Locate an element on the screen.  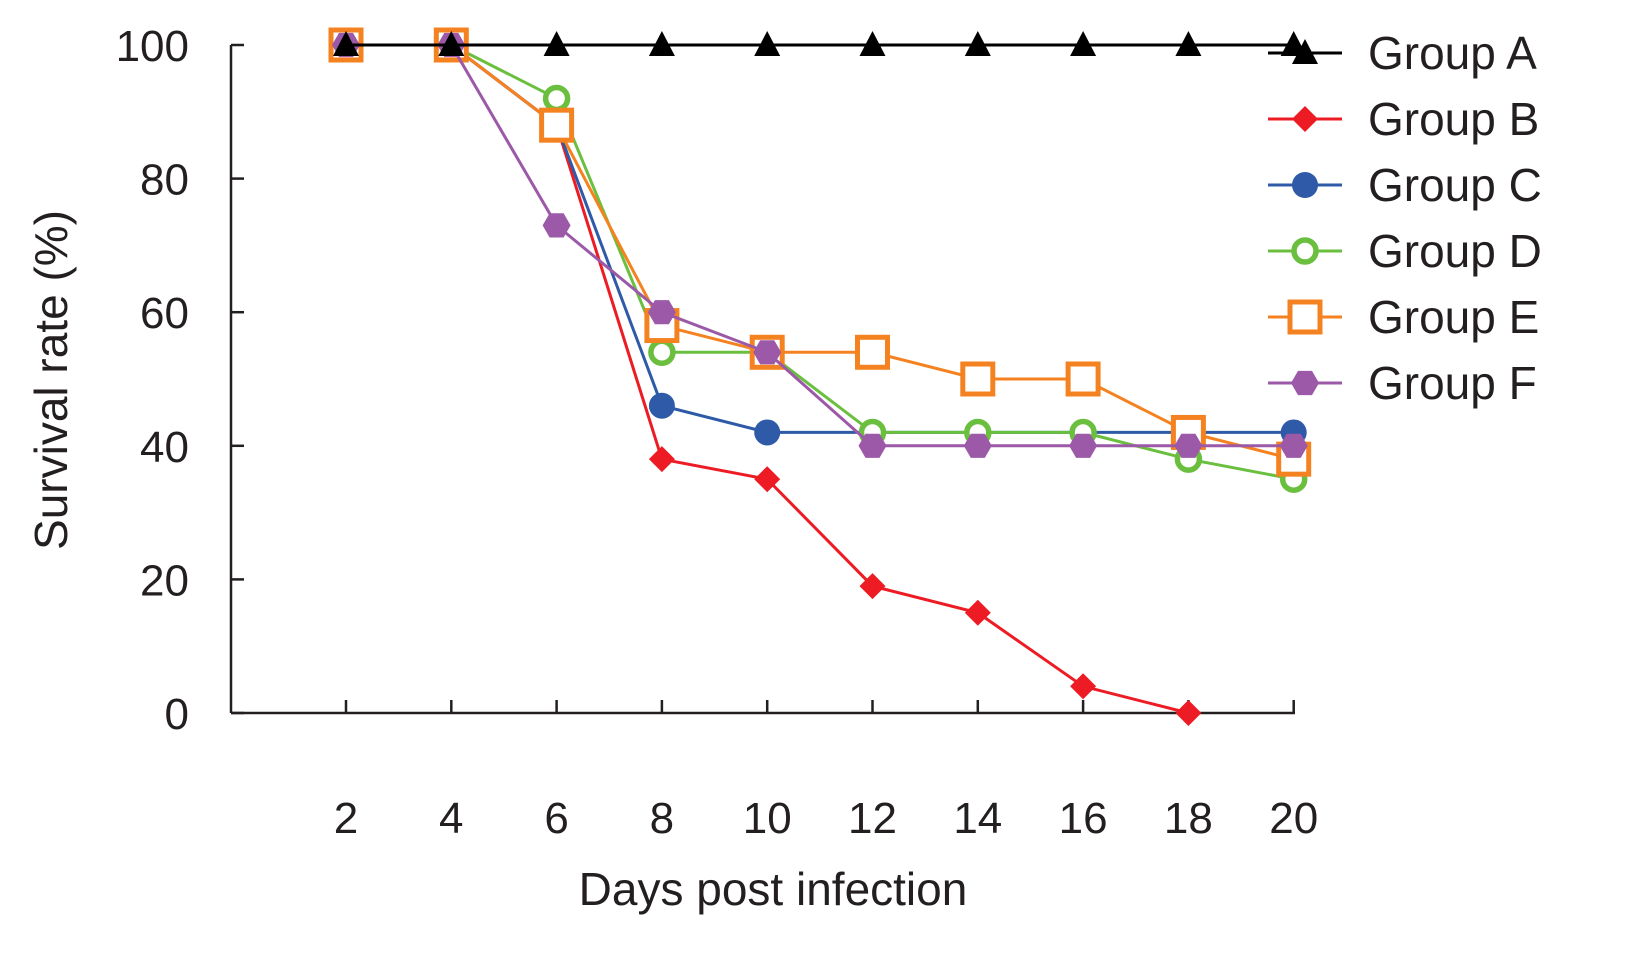
legend-item-group-e: Group E is located at coordinates (1403, 317).